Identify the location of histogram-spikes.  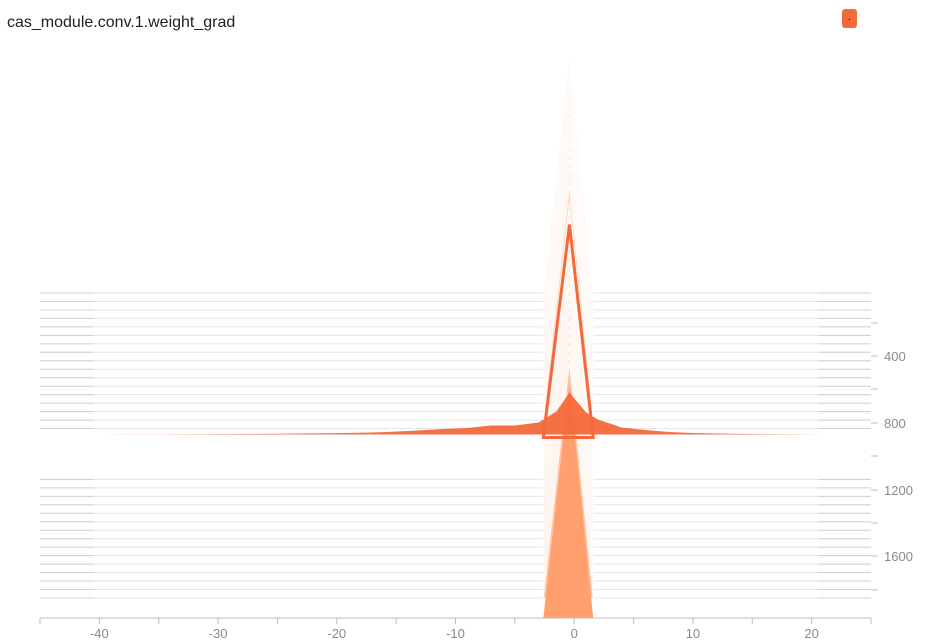
(568, 337).